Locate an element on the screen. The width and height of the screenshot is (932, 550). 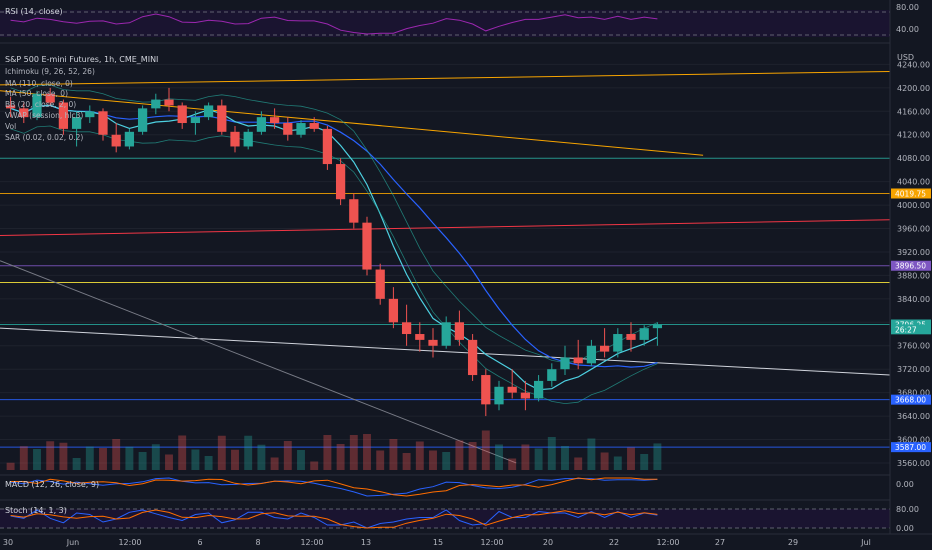
stoch-d-line is located at coordinates (334, 519).